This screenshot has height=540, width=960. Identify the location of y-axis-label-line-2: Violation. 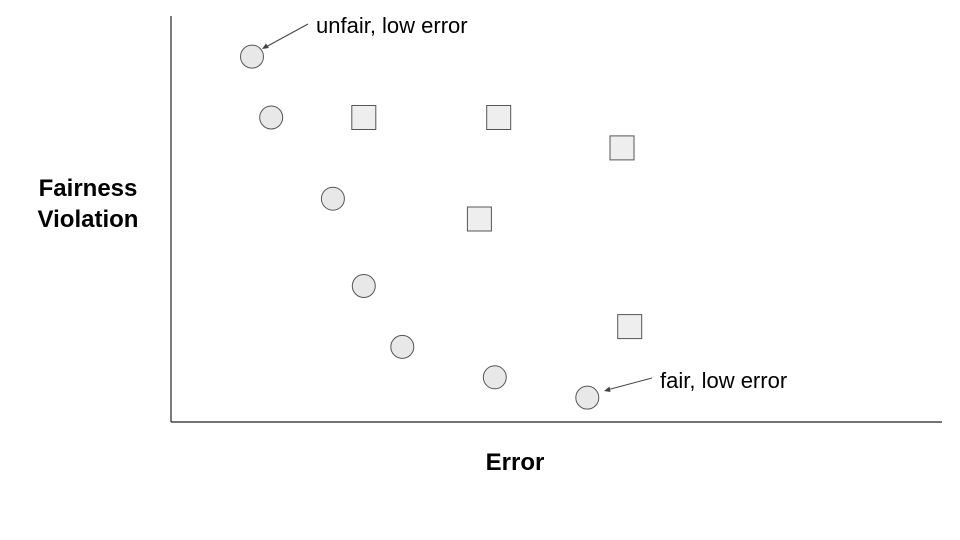
(88, 219).